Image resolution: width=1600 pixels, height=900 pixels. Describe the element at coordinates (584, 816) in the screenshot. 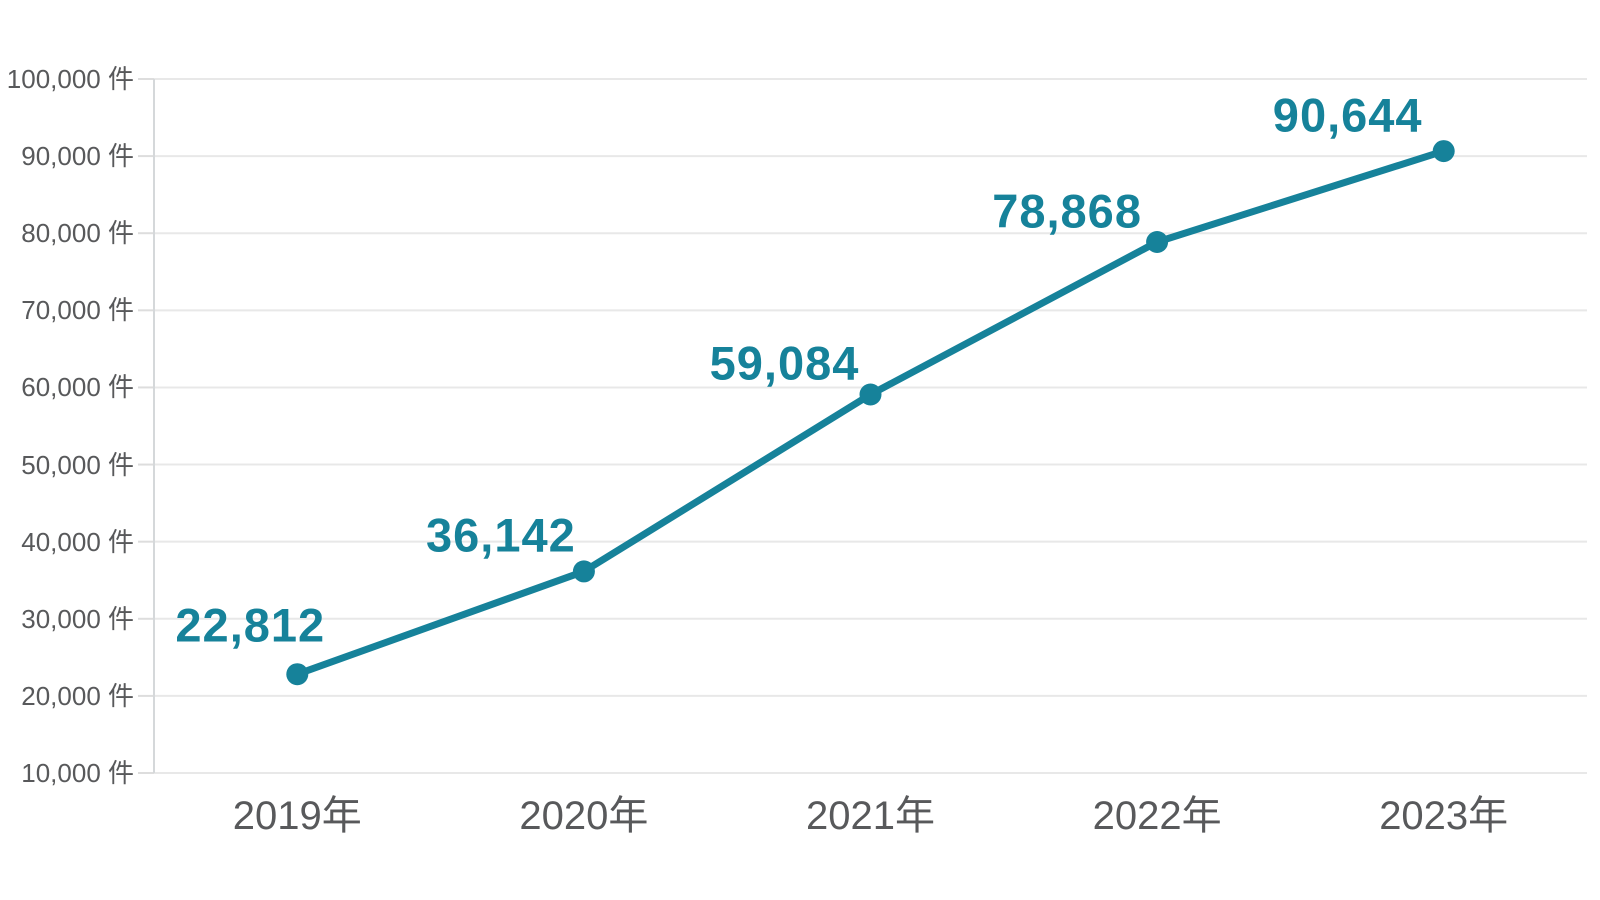

I see `x-tick-label: 2020年` at that location.